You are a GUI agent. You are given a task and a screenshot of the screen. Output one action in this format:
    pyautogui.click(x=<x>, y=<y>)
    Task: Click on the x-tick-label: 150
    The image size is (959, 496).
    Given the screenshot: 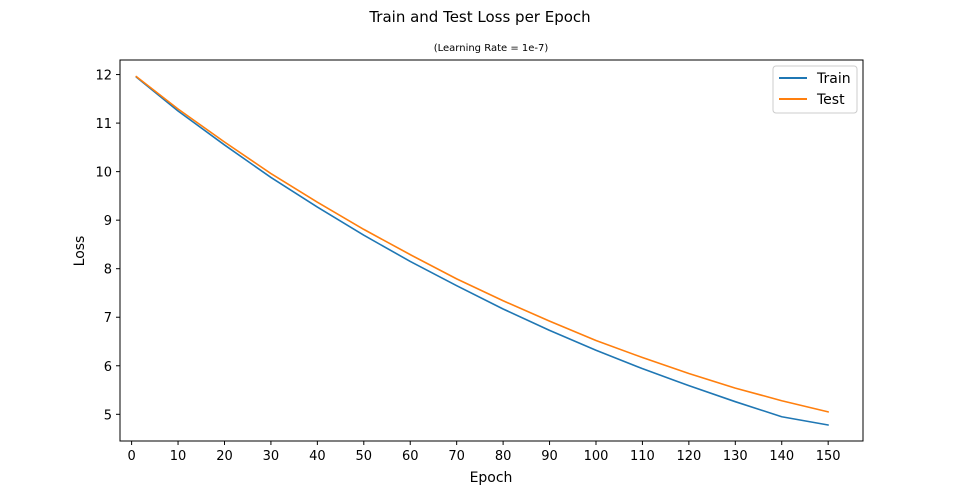 What is the action you would take?
    pyautogui.click(x=828, y=456)
    